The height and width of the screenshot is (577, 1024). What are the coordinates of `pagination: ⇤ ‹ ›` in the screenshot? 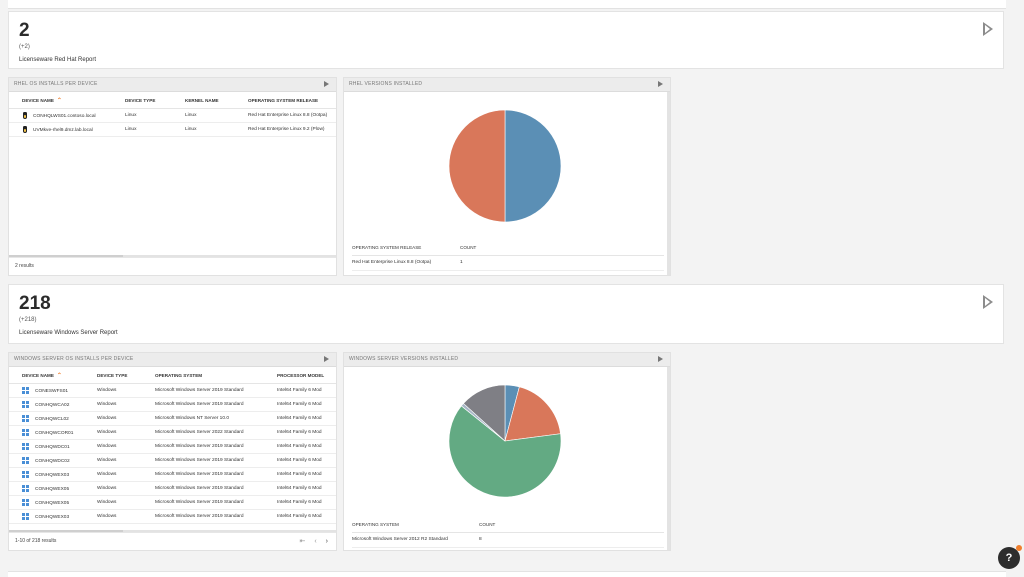 It's located at (310, 541).